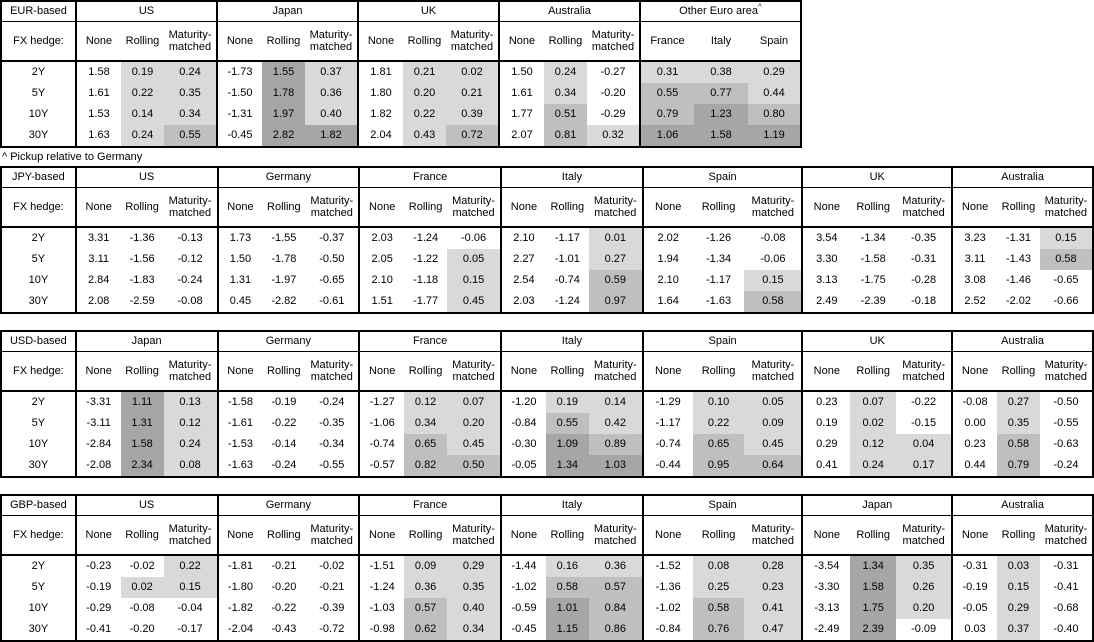  Describe the element at coordinates (332, 629) in the screenshot. I see `value-cell: -0.72` at that location.